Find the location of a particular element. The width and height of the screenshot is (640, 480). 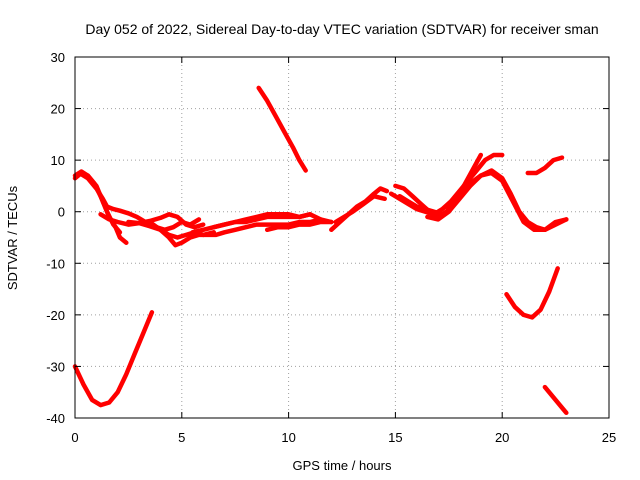

x-tick-label: 10 is located at coordinates (288, 437).